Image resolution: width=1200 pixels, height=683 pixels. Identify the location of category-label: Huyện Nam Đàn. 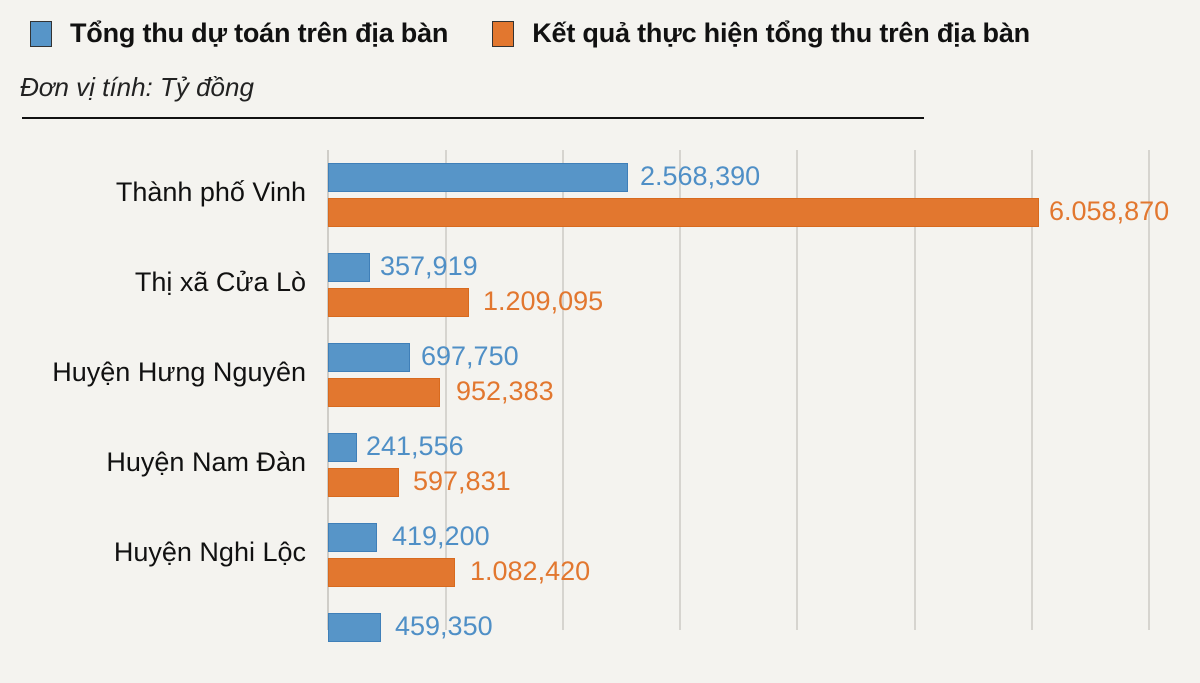
(206, 462).